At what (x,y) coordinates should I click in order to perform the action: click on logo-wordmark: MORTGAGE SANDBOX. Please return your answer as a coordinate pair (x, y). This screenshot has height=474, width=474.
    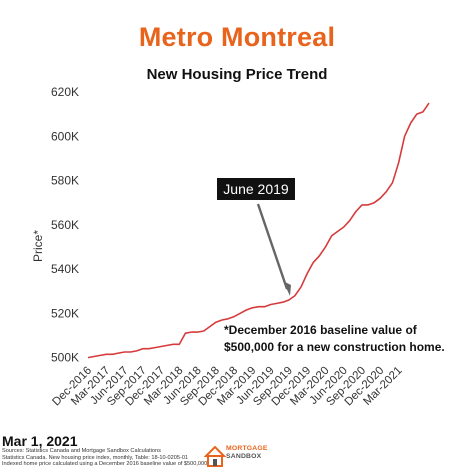
    Looking at the image, I should click on (247, 453).